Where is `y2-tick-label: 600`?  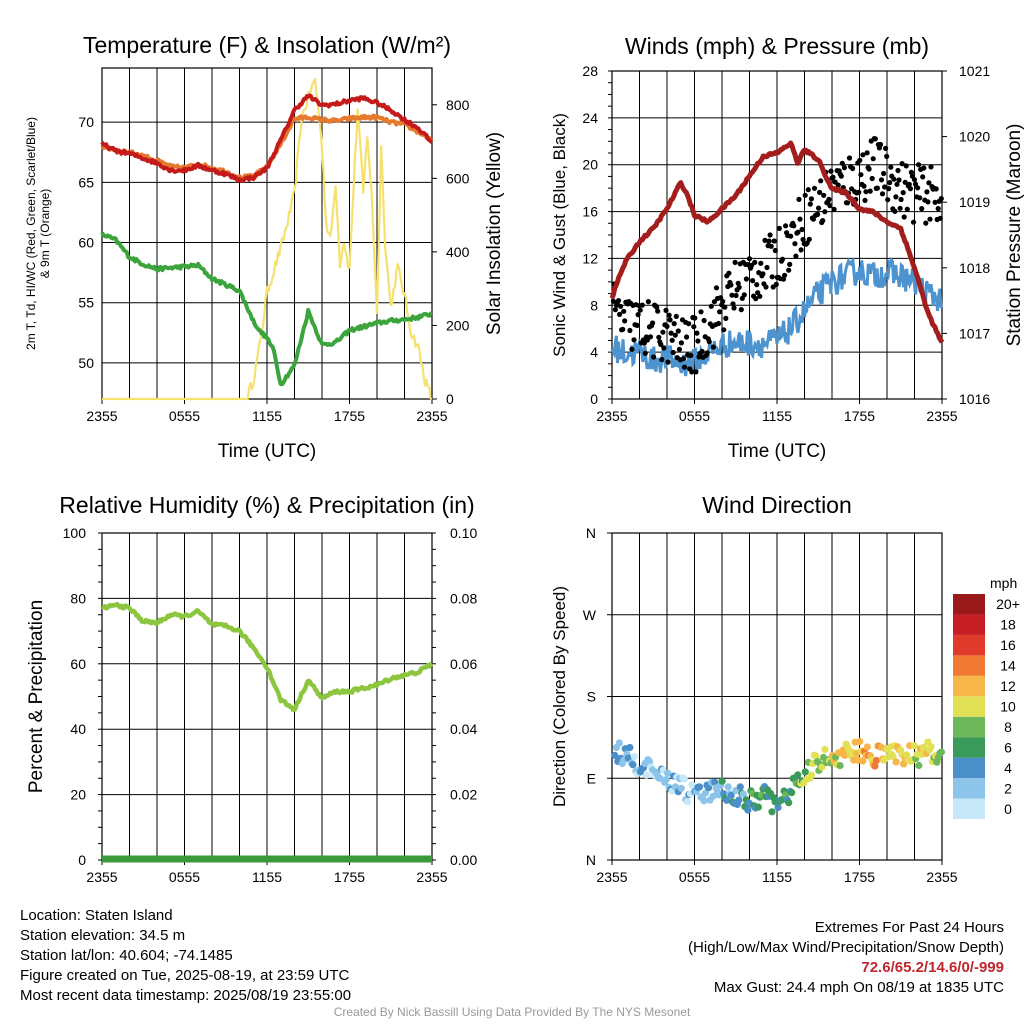 y2-tick-label: 600 is located at coordinates (458, 178).